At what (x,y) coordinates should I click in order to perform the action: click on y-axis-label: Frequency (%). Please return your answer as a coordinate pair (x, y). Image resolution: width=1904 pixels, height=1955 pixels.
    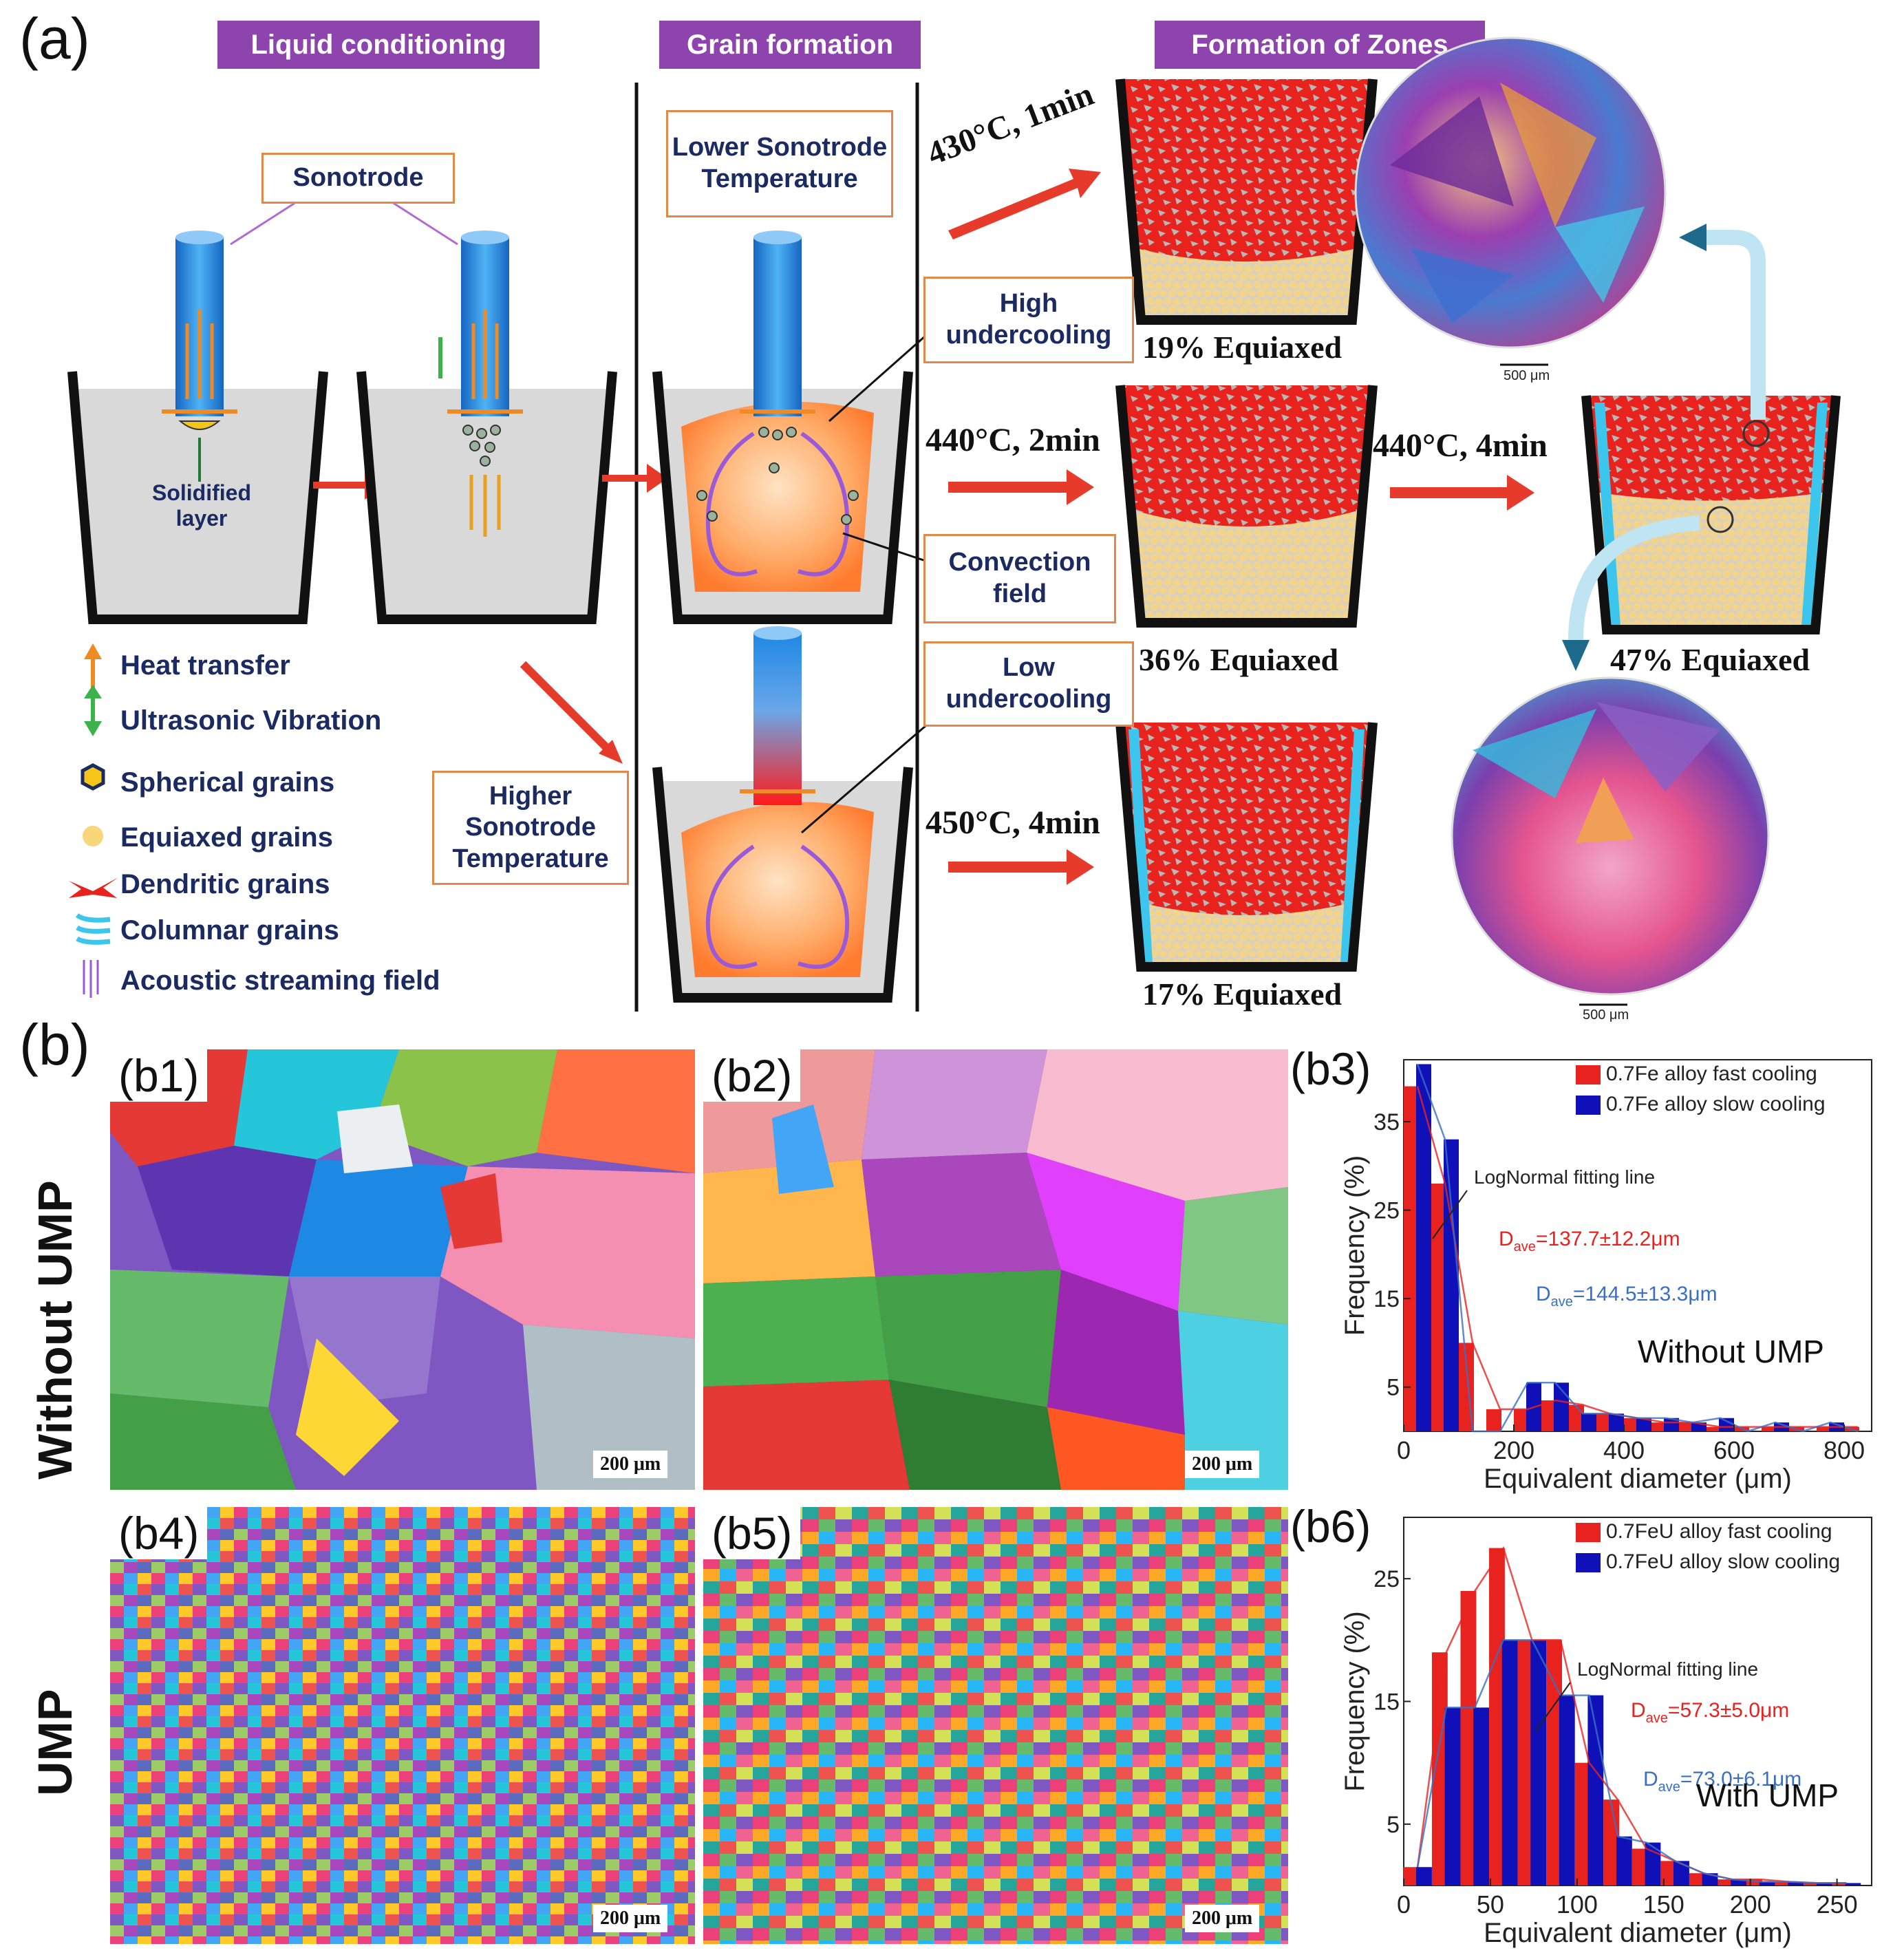
    Looking at the image, I should click on (1355, 1701).